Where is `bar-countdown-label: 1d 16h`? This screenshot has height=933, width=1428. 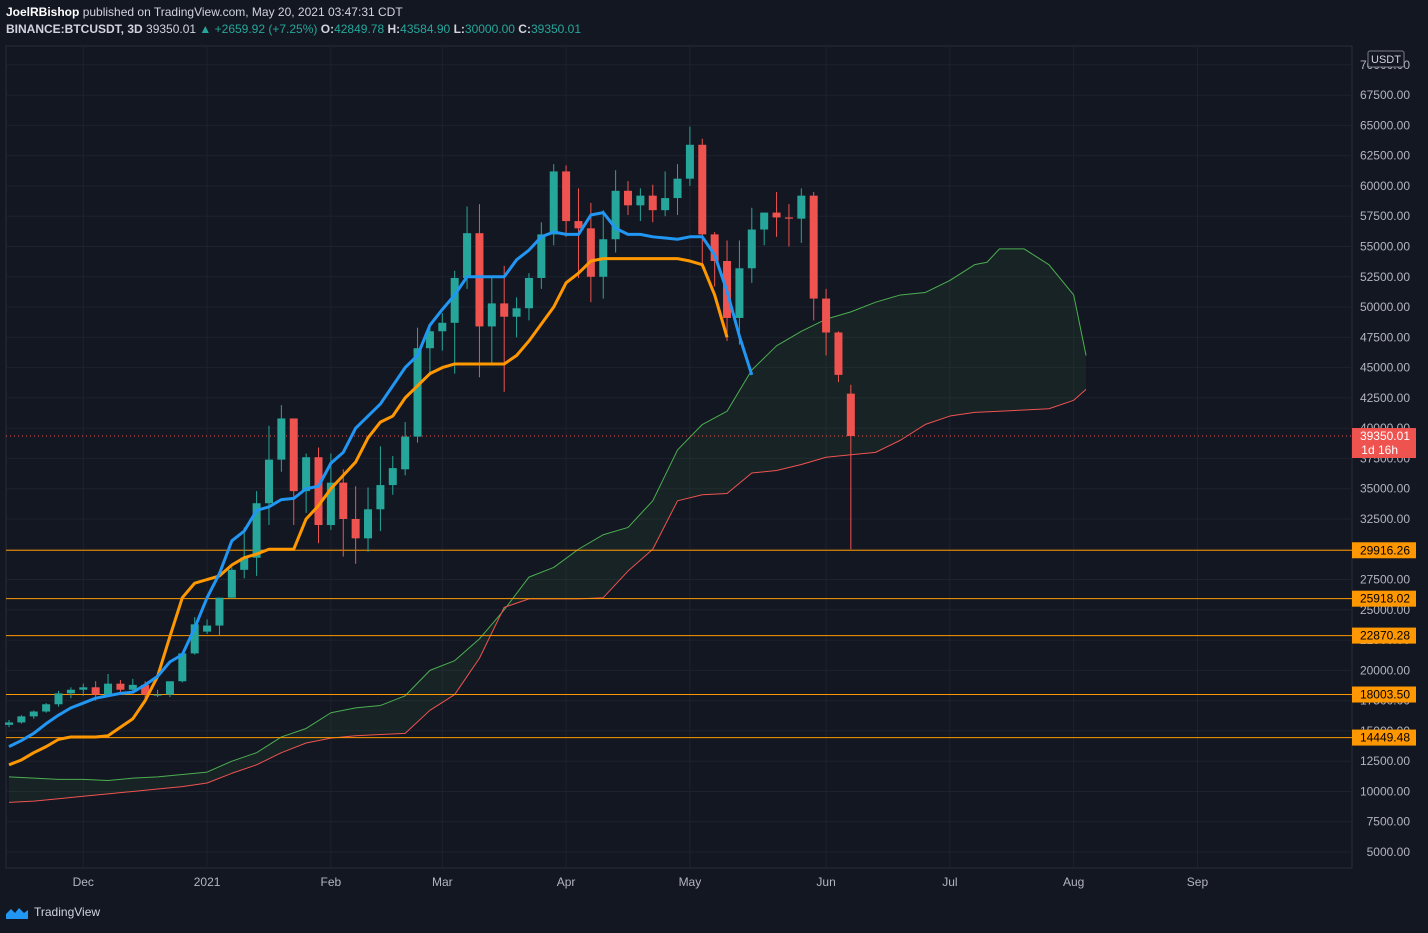
bar-countdown-label: 1d 16h is located at coordinates (1379, 450).